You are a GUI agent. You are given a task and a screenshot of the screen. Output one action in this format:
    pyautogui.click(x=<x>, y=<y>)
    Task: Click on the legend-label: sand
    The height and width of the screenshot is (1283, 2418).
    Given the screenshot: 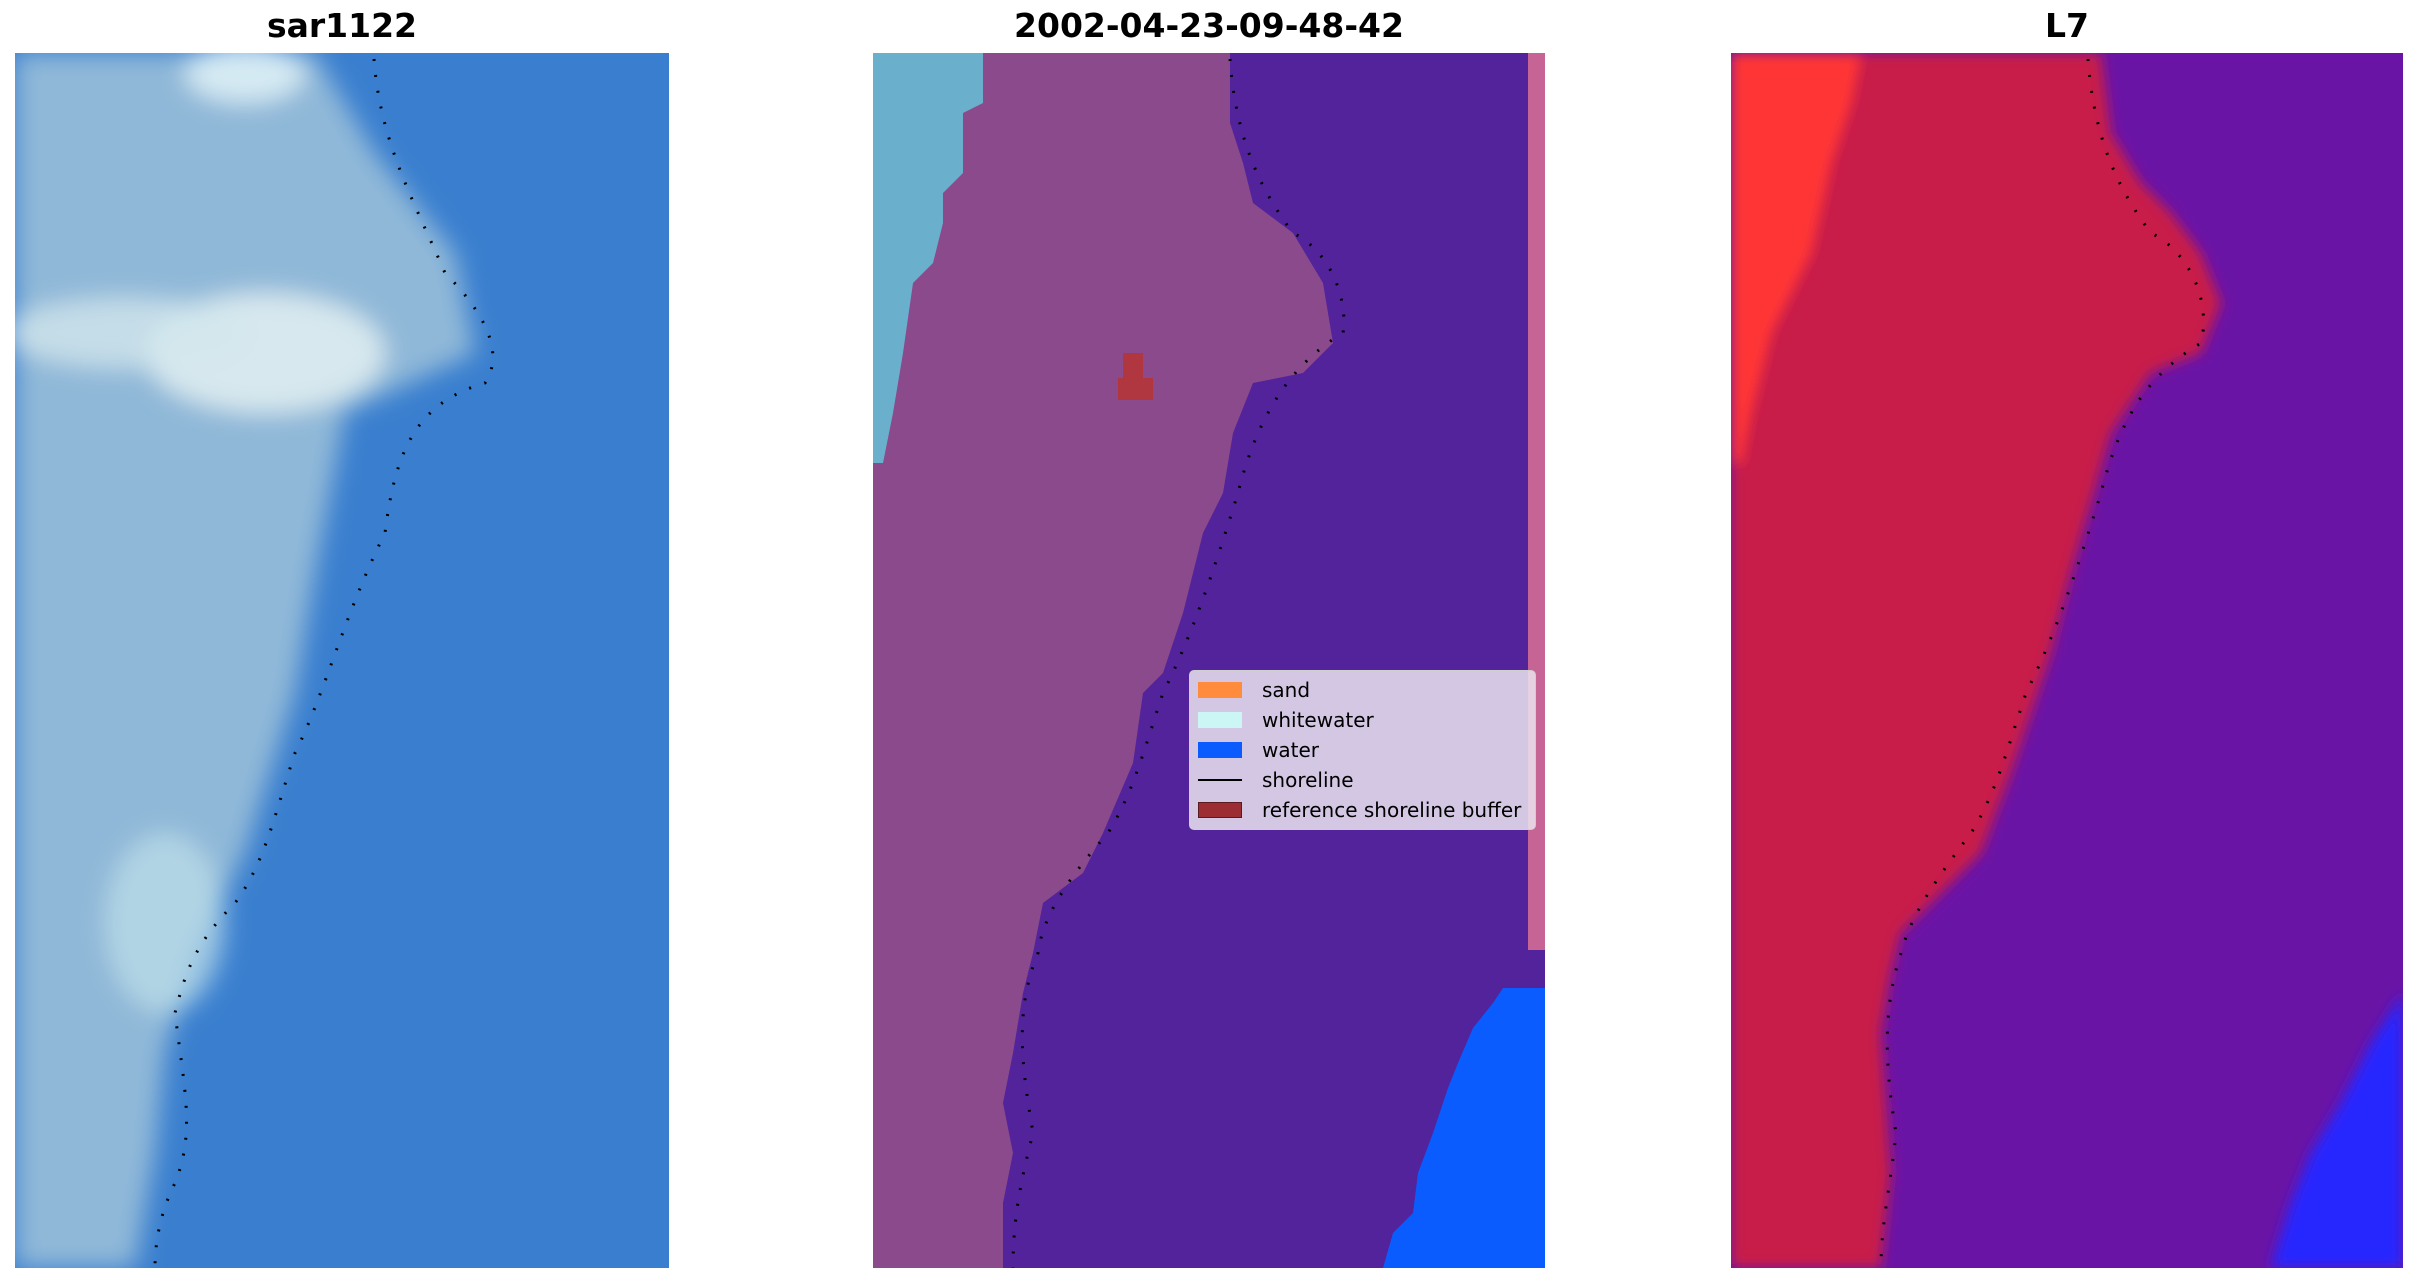 What is the action you would take?
    pyautogui.click(x=1286, y=690)
    